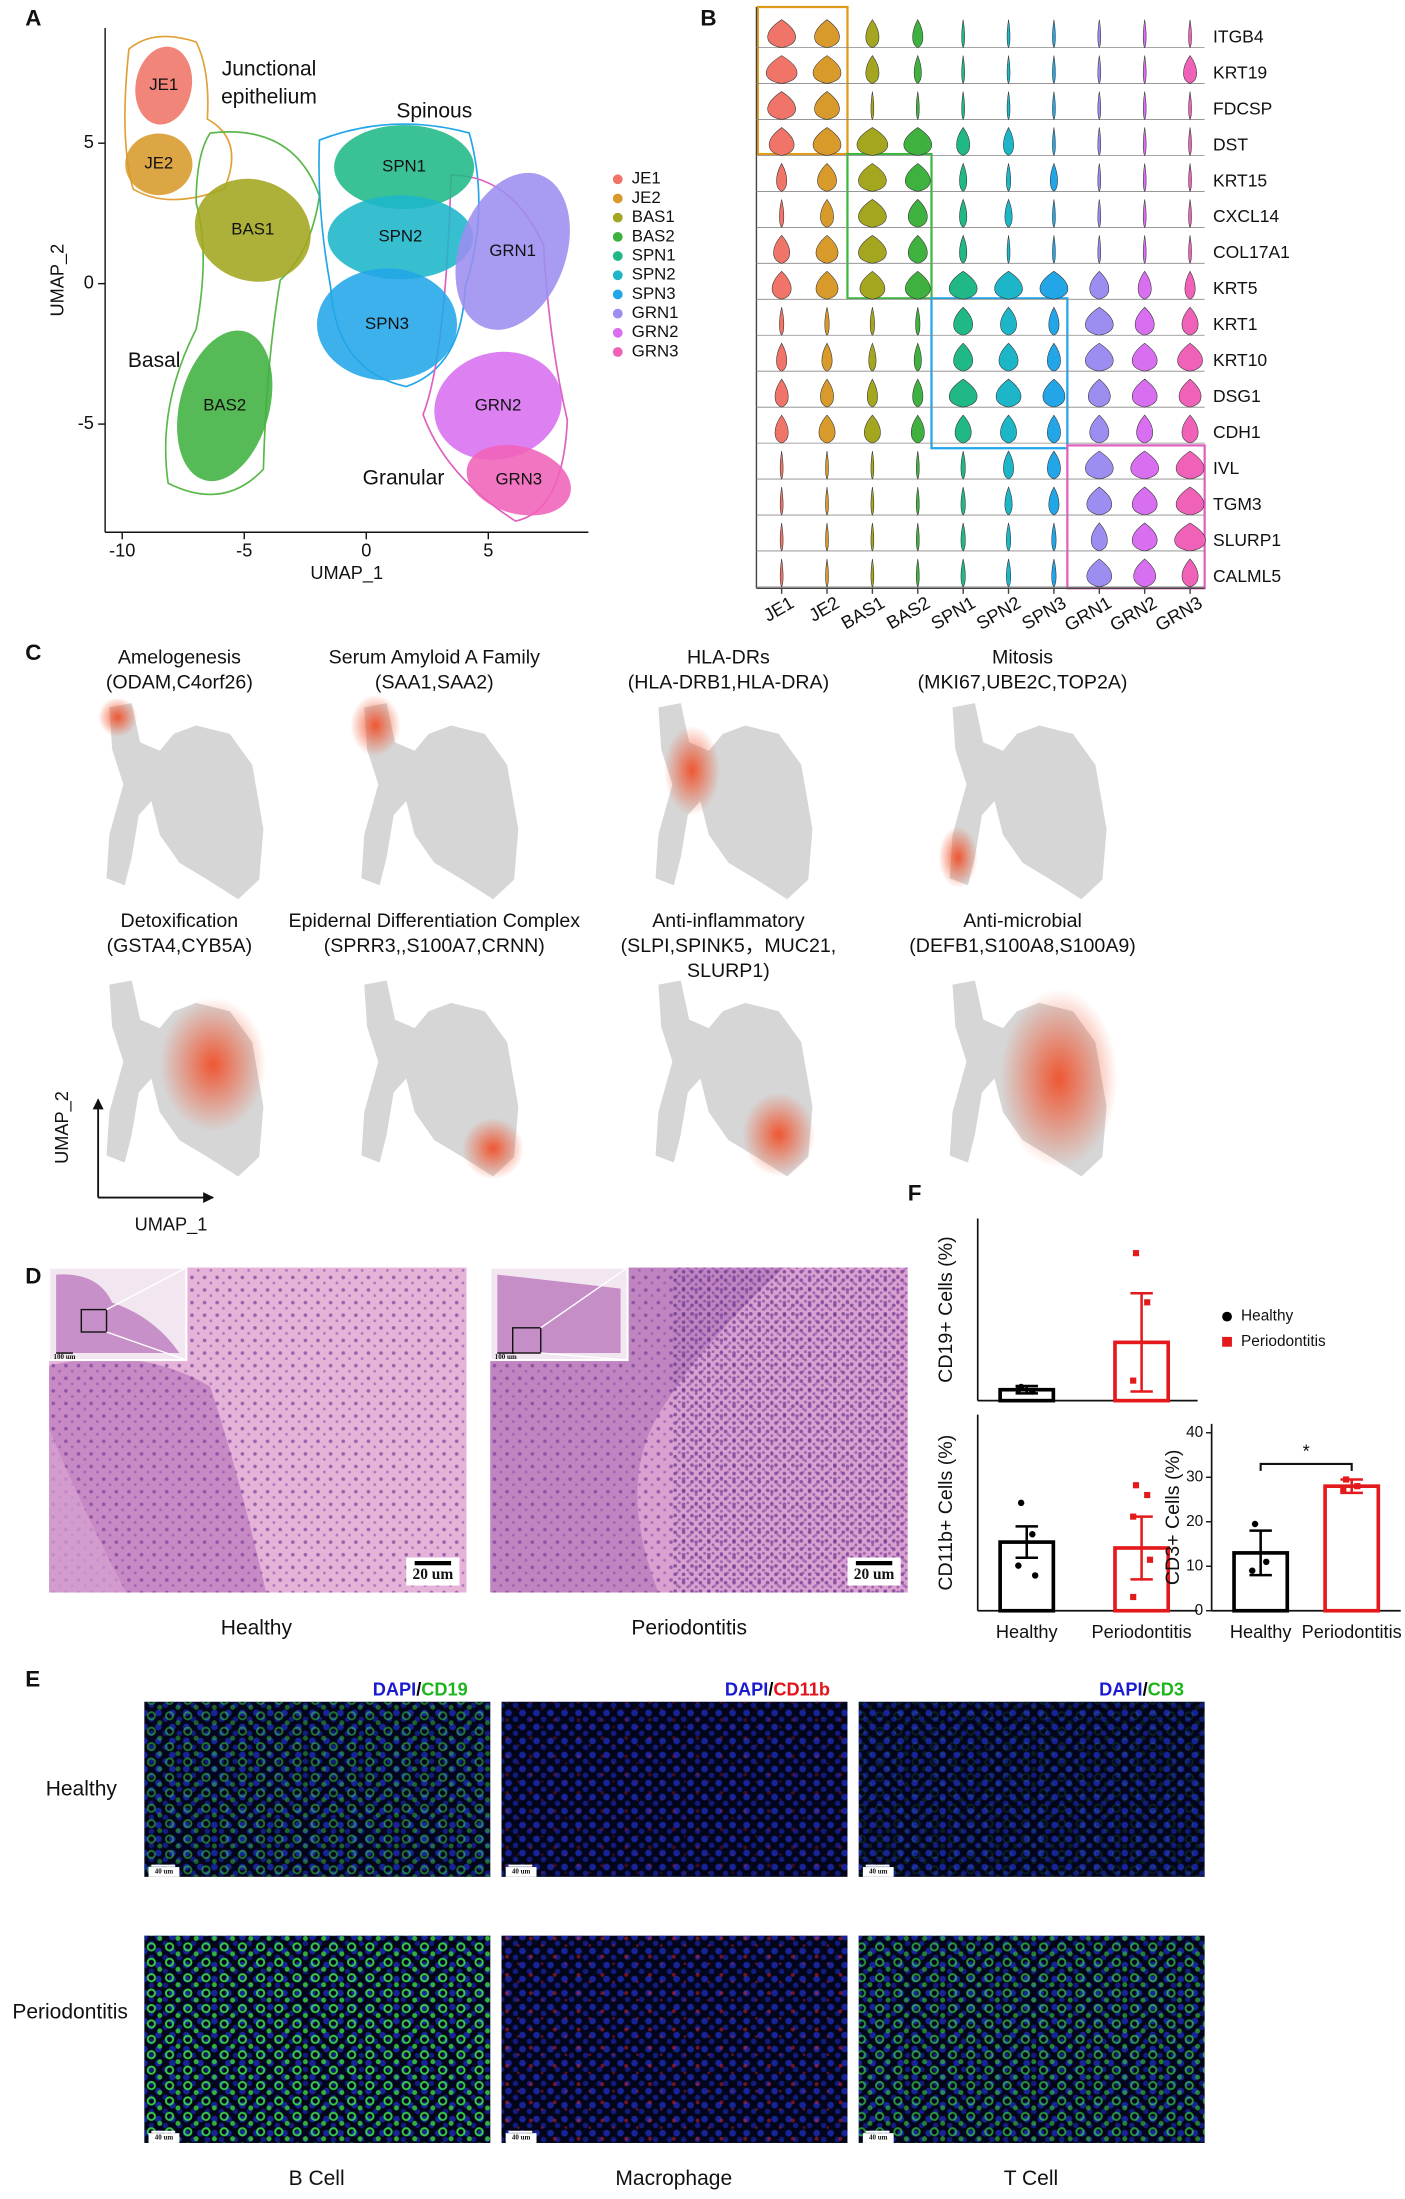 This screenshot has height=2199, width=1405. What do you see at coordinates (1141, 1342) in the screenshot?
I see `error-bar` at bounding box center [1141, 1342].